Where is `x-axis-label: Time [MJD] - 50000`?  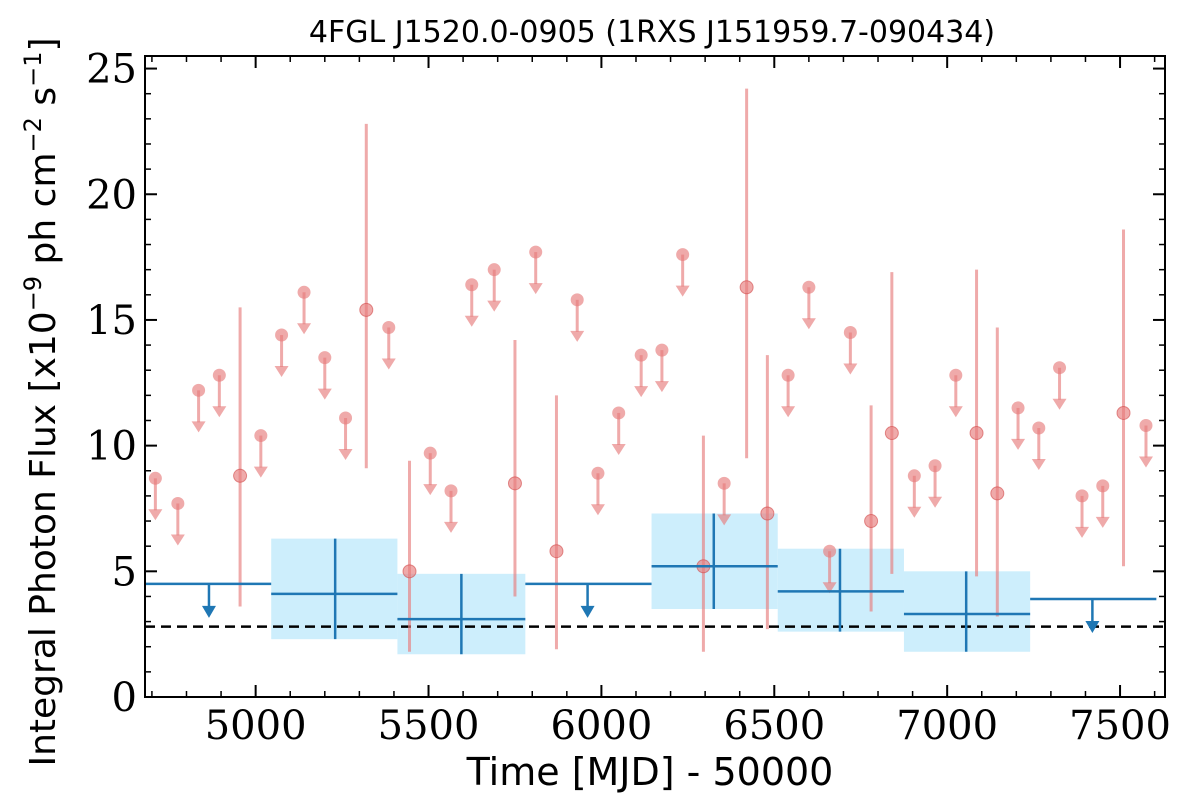
x-axis-label: Time [MJD] - 50000 is located at coordinates (650, 772).